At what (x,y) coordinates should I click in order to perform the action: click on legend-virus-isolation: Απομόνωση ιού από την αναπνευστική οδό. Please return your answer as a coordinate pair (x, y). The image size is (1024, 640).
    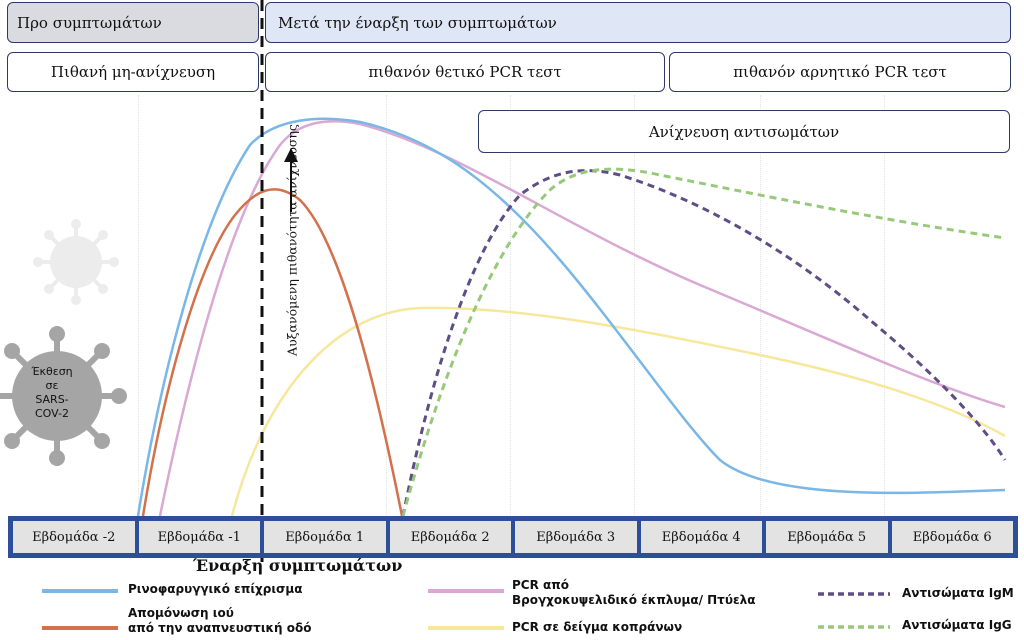
    Looking at the image, I should click on (219, 621).